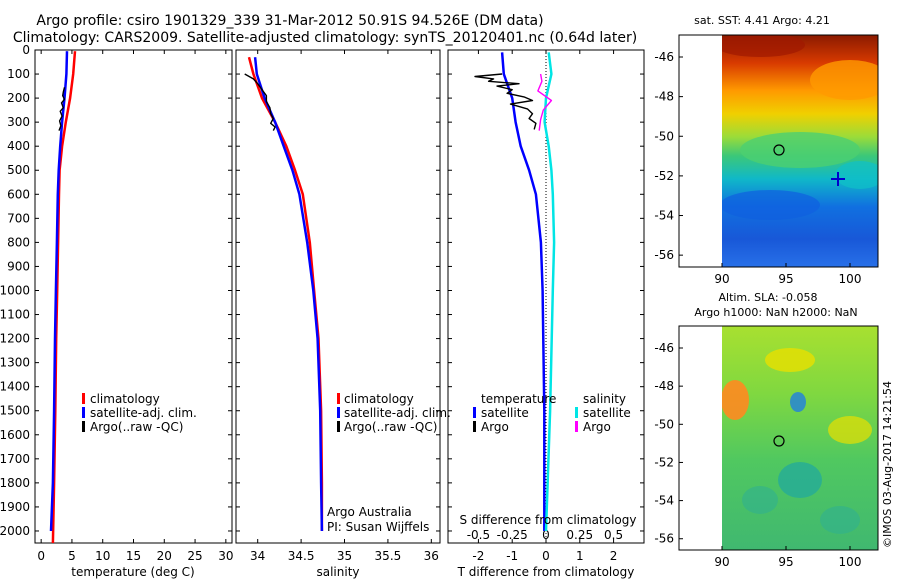 The height and width of the screenshot is (580, 900). I want to click on map-y-tick-label: -46, so click(664, 57).